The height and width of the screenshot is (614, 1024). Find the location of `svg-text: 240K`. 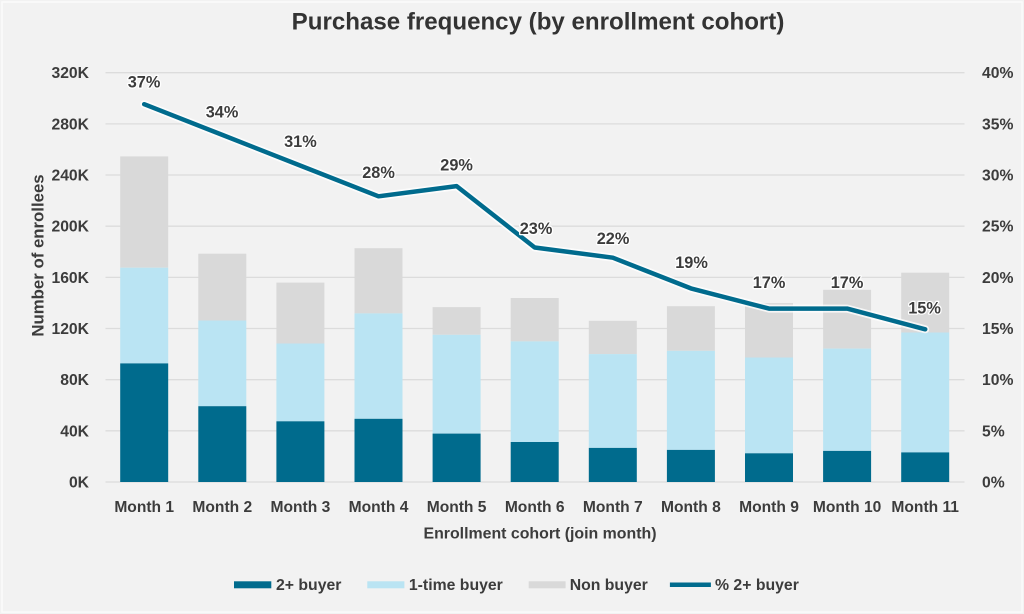

svg-text: 240K is located at coordinates (70, 176).